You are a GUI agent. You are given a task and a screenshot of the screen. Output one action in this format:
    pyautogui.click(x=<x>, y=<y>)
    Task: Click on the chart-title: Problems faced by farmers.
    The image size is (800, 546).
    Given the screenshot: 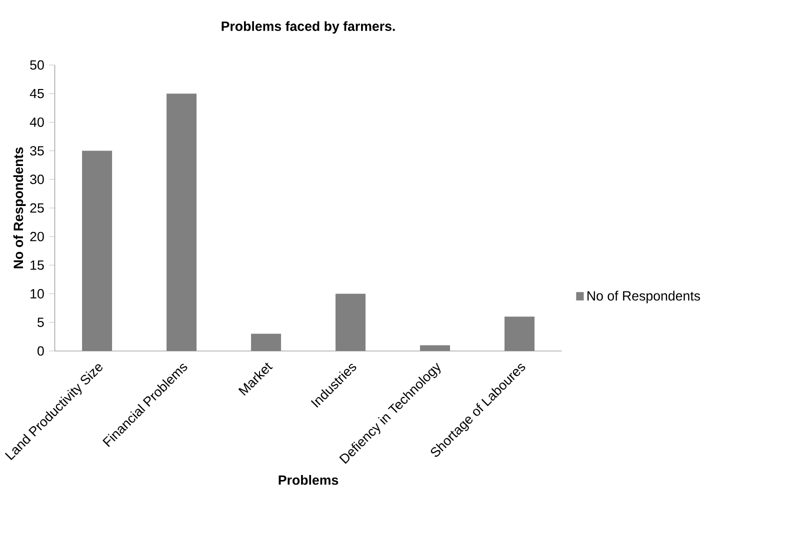 What is the action you would take?
    pyautogui.click(x=308, y=27)
    